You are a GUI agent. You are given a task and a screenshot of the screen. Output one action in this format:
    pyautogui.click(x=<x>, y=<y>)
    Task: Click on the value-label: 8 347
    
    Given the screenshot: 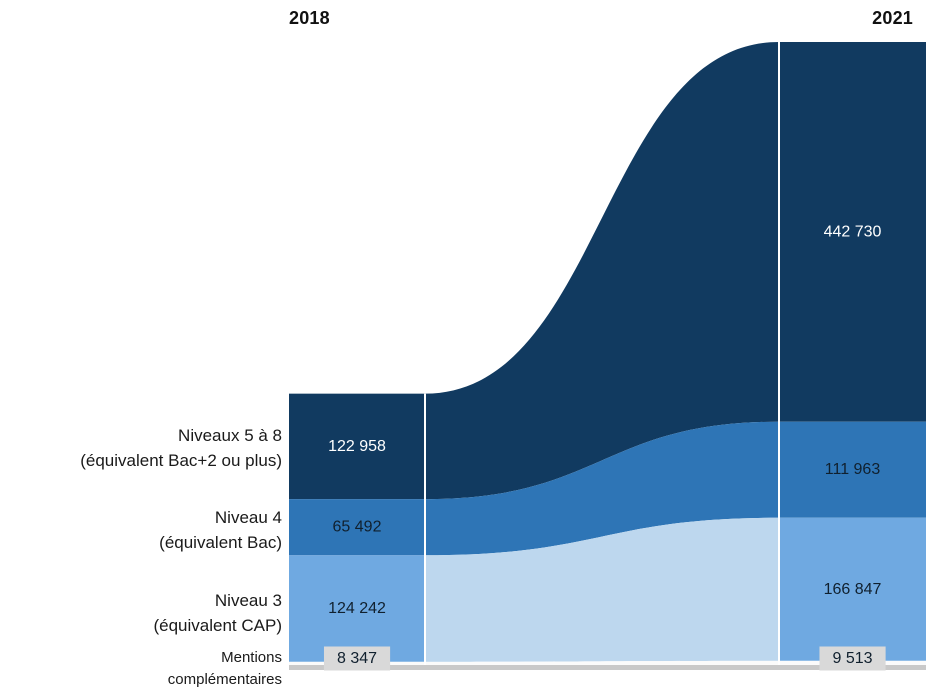 What is the action you would take?
    pyautogui.click(x=357, y=658)
    